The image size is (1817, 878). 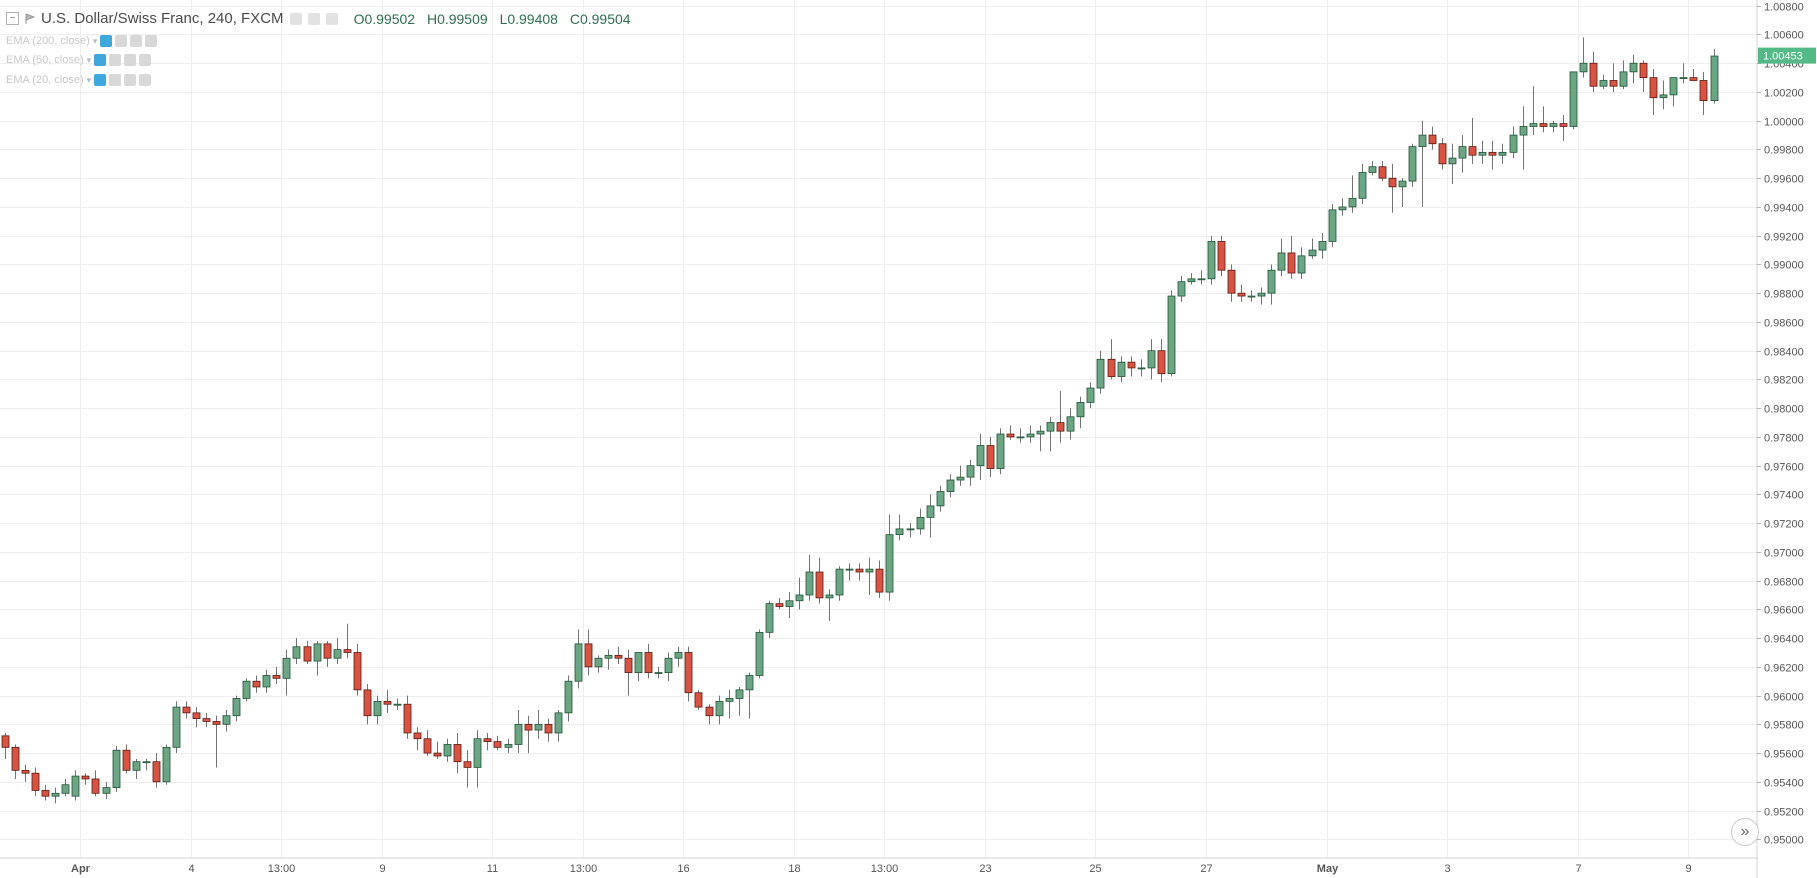 I want to click on eye-icon, so click(x=313, y=18).